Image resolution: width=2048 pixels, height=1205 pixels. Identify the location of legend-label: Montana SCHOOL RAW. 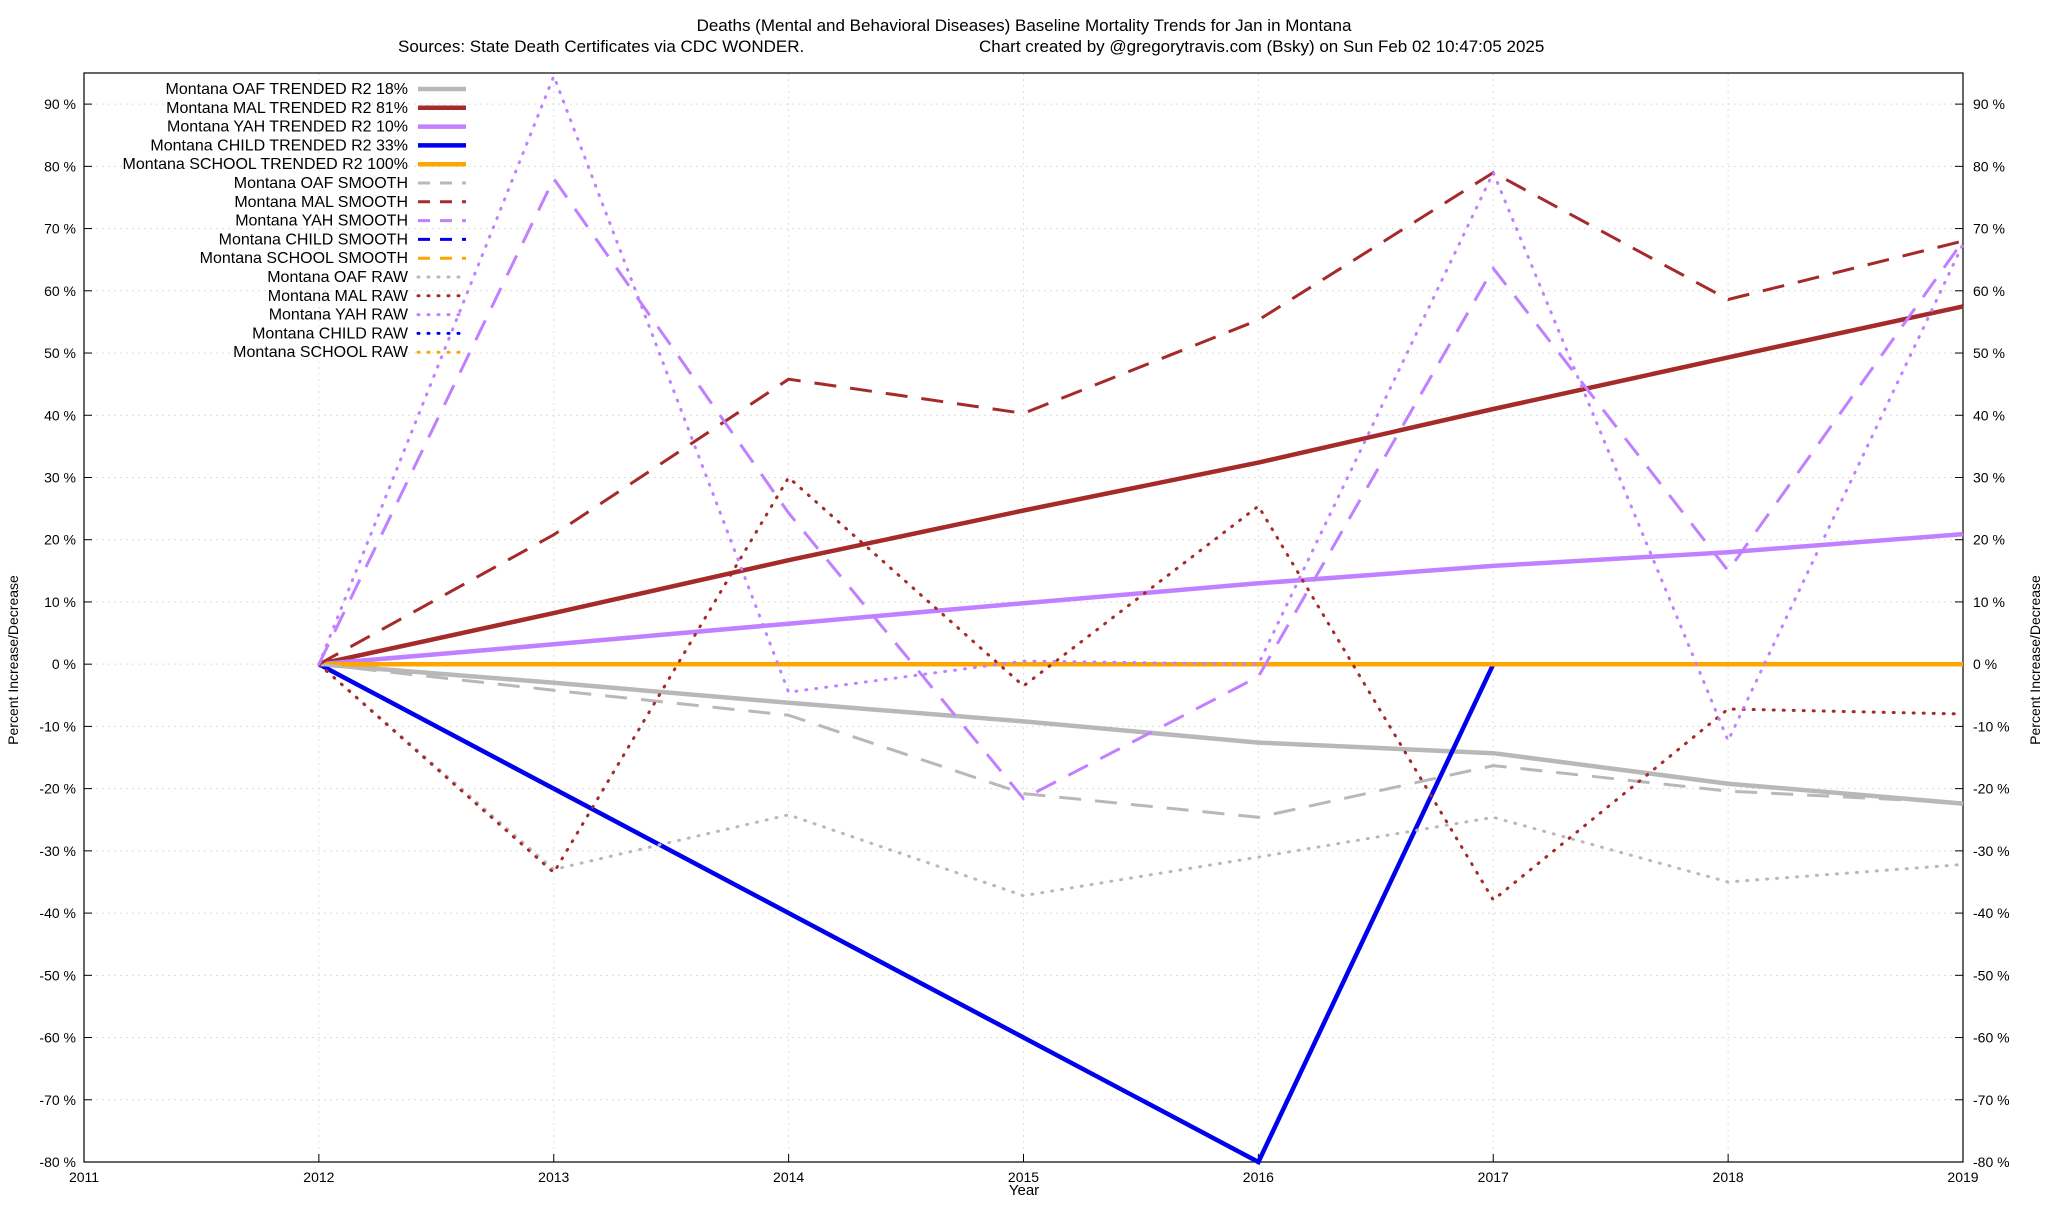
(321, 352).